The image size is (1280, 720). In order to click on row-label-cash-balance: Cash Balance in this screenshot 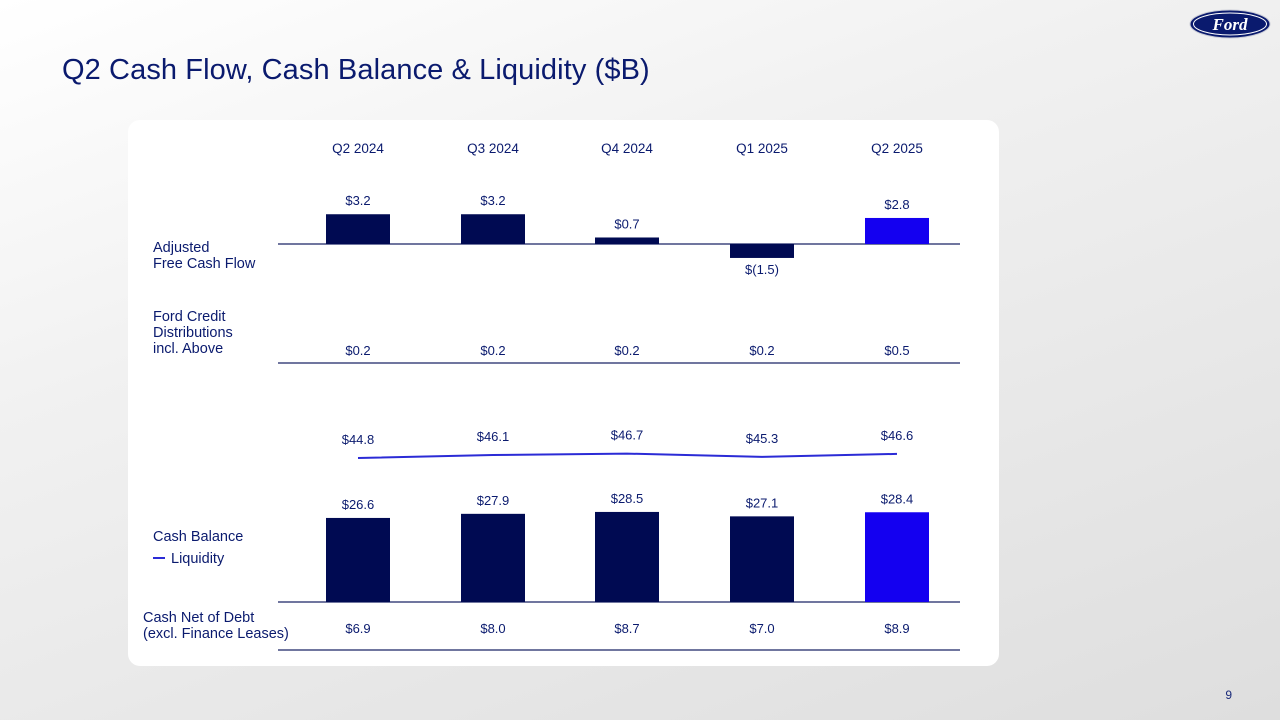, I will do `click(198, 537)`.